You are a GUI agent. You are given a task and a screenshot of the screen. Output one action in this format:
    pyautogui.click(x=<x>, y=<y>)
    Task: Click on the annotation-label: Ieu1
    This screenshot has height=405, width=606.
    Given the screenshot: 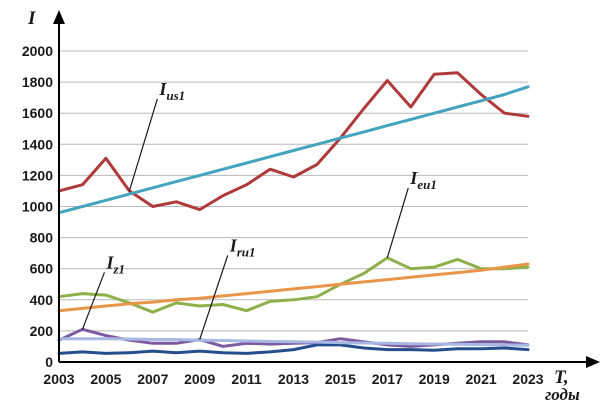 What is the action you would take?
    pyautogui.click(x=423, y=180)
    